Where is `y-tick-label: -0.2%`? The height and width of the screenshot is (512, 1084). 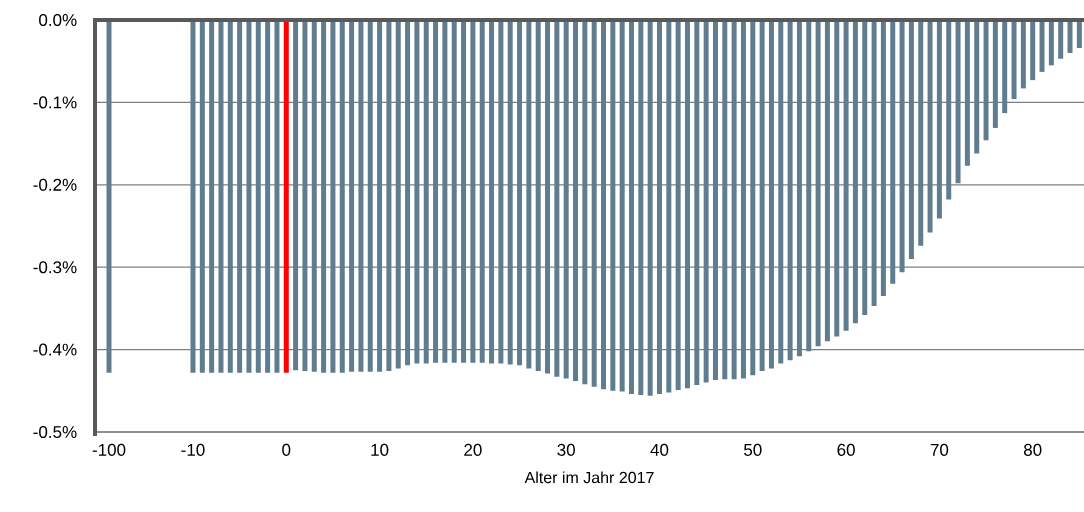 y-tick-label: -0.2% is located at coordinates (55, 184).